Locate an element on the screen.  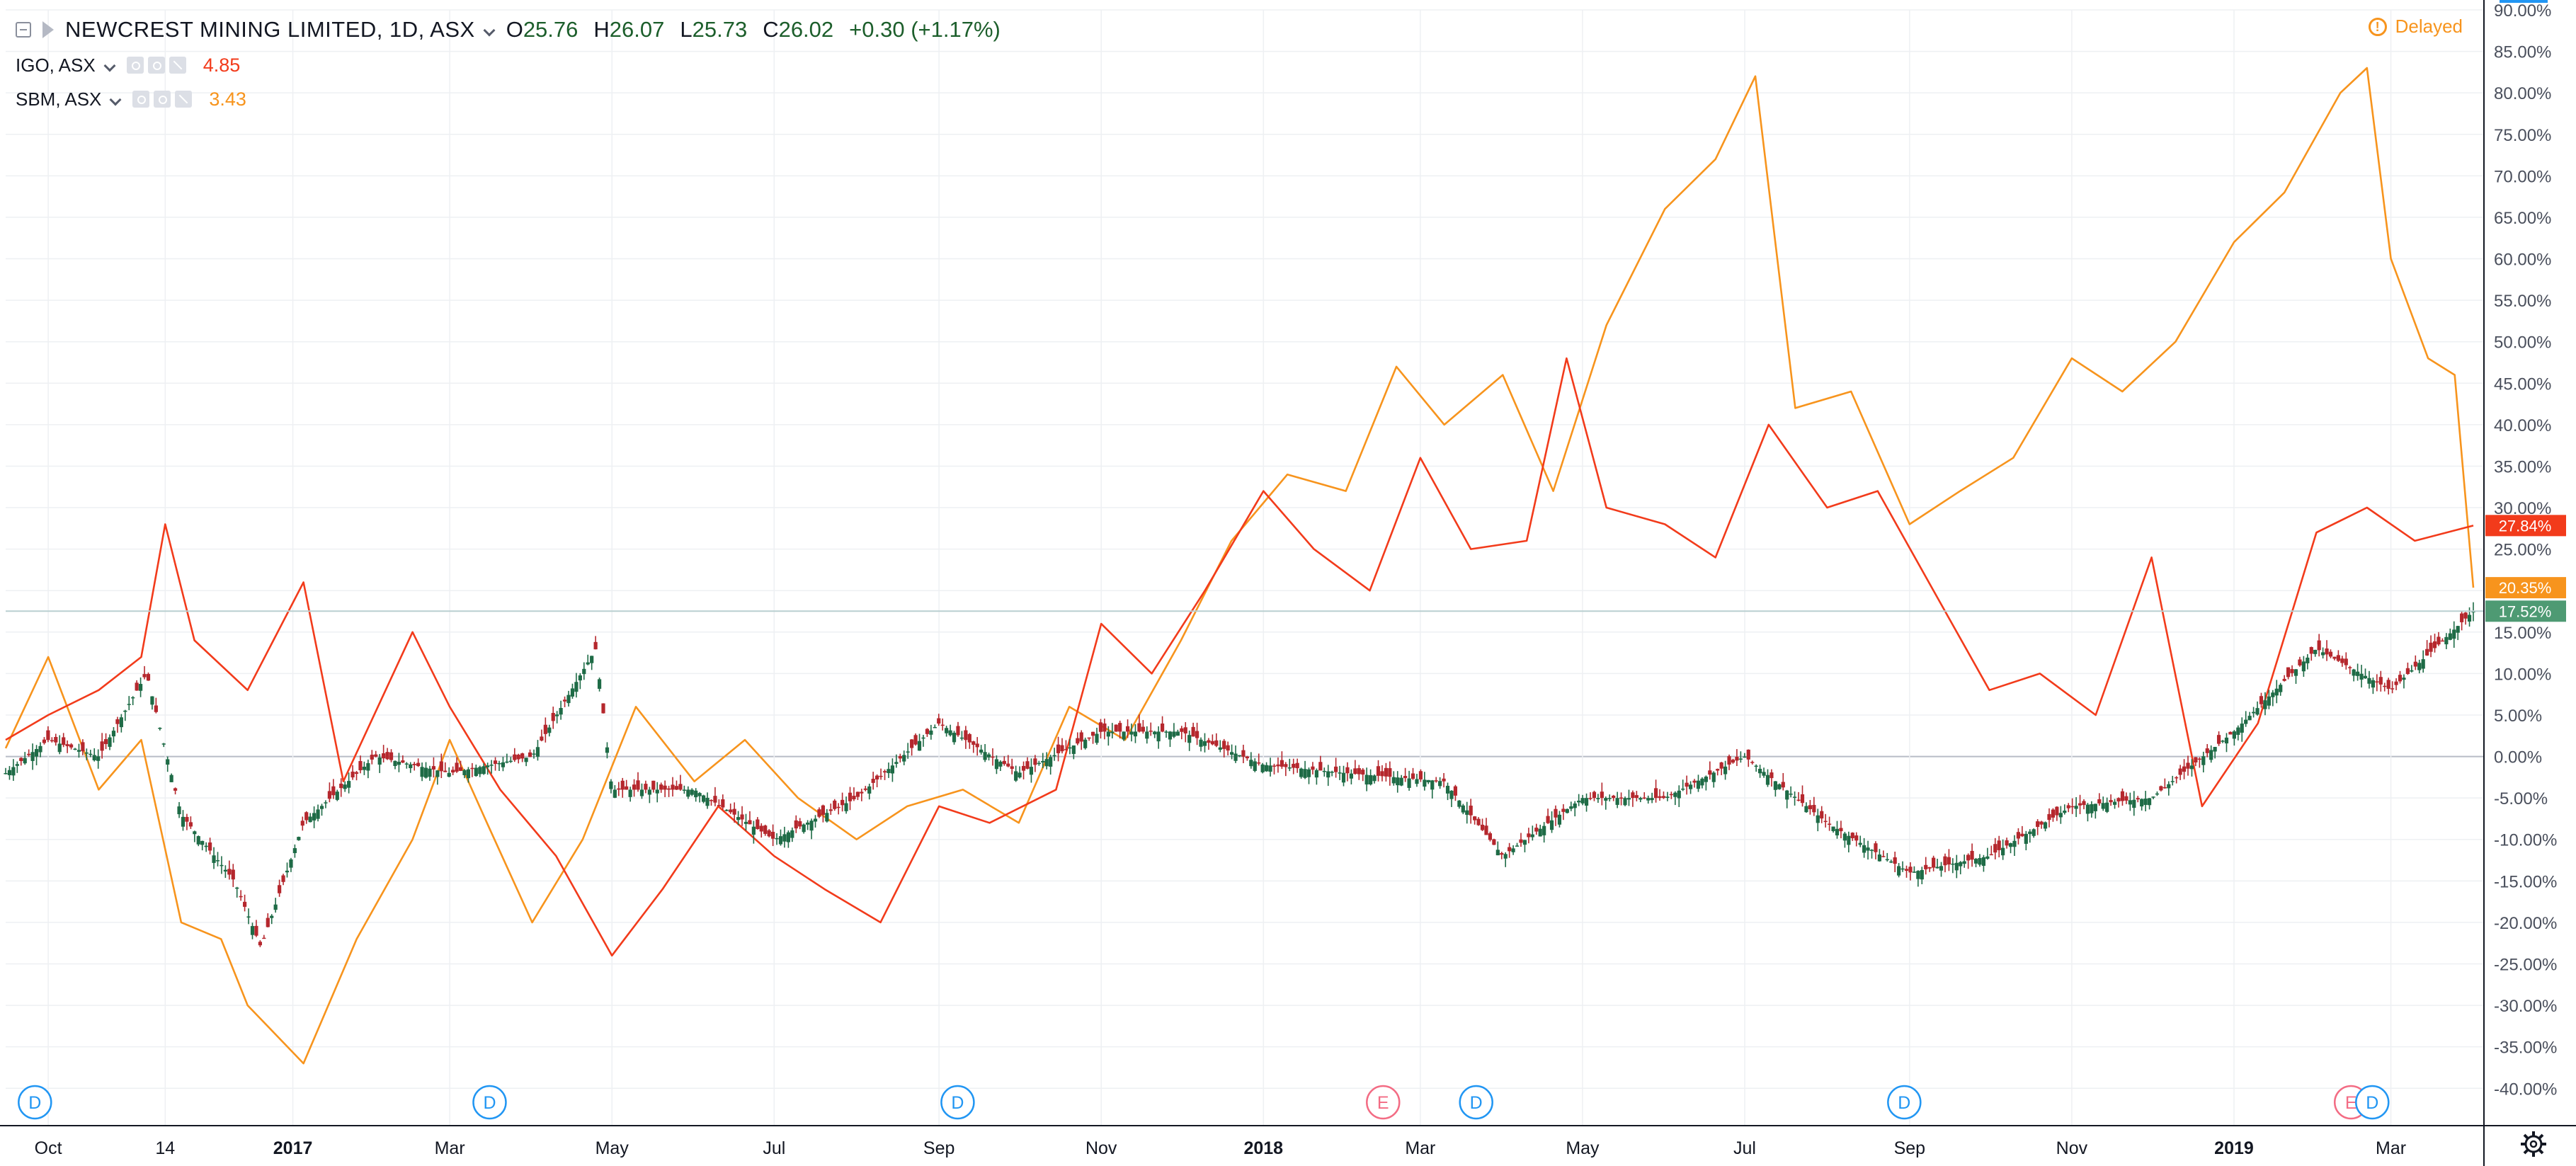
x-tick-label: May is located at coordinates (612, 1148).